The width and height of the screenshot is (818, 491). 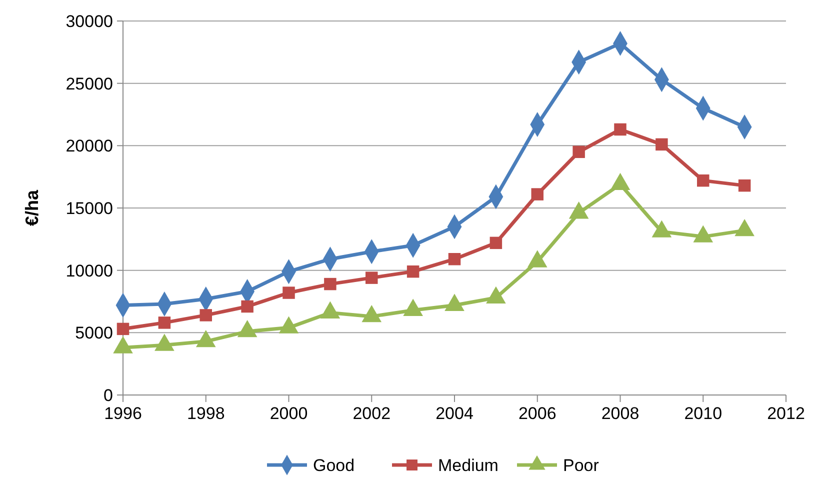 What do you see at coordinates (108, 395) in the screenshot?
I see `y-tick-label: 0` at bounding box center [108, 395].